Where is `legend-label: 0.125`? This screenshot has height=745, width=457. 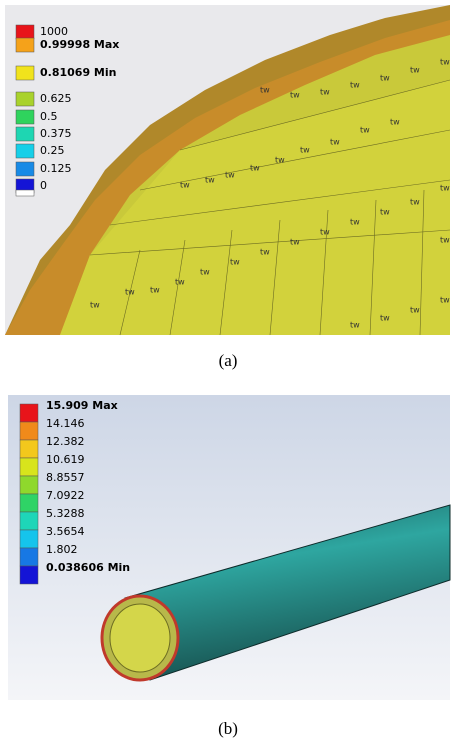
legend-label: 0.125 is located at coordinates (56, 168).